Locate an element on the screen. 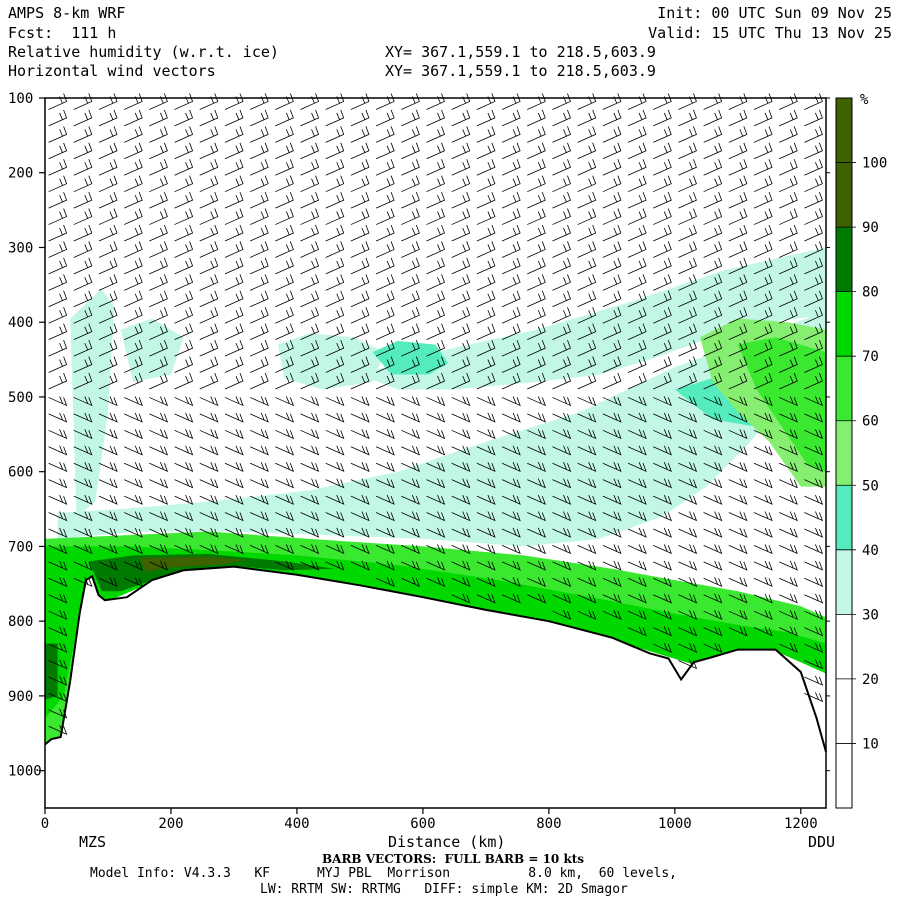  colorbar-unit: % is located at coordinates (864, 100).